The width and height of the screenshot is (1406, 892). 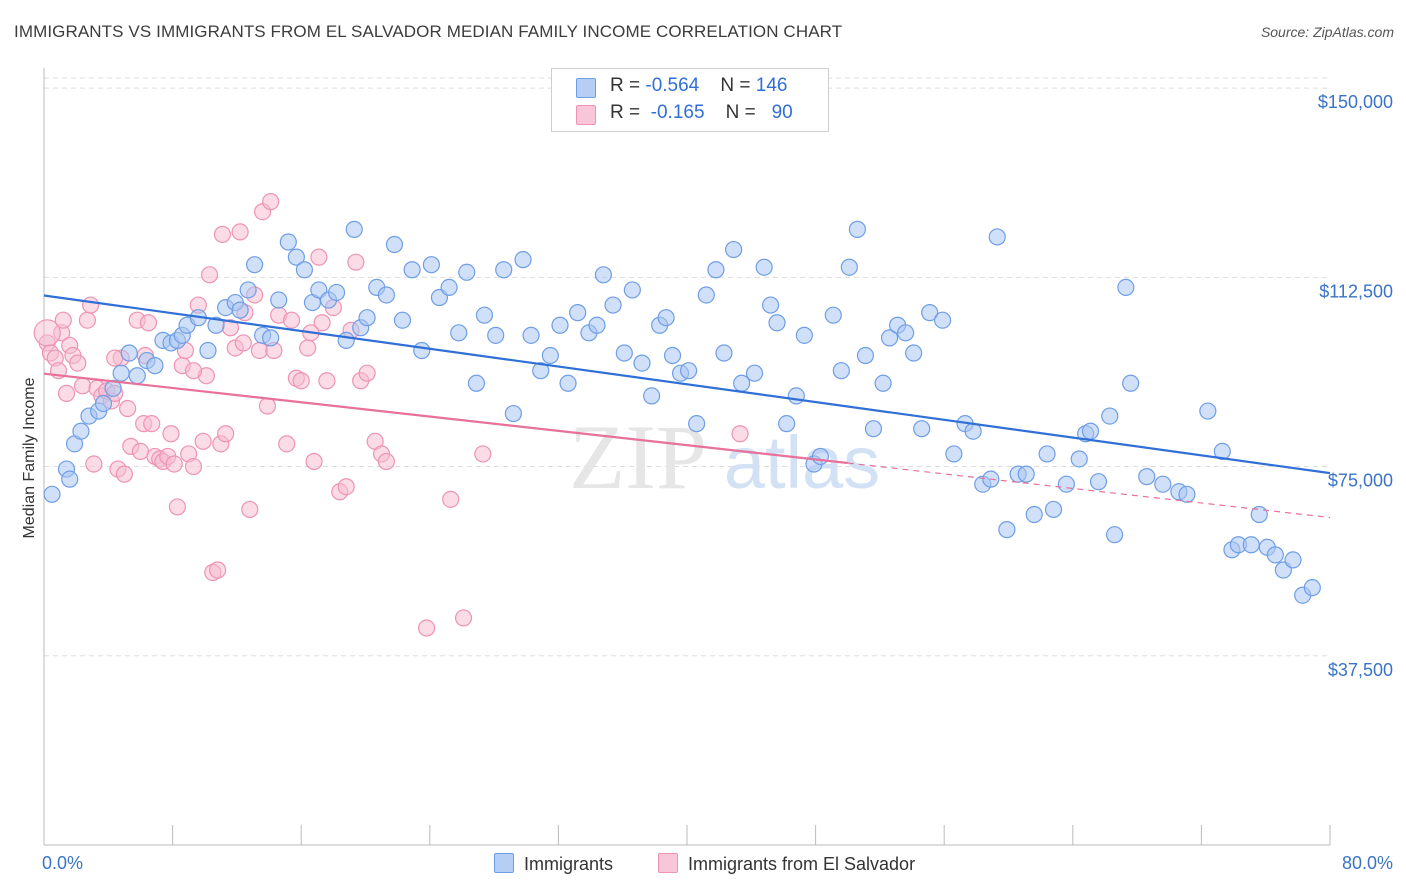 What do you see at coordinates (586, 88) in the screenshot?
I see `legend-swatch-blue` at bounding box center [586, 88].